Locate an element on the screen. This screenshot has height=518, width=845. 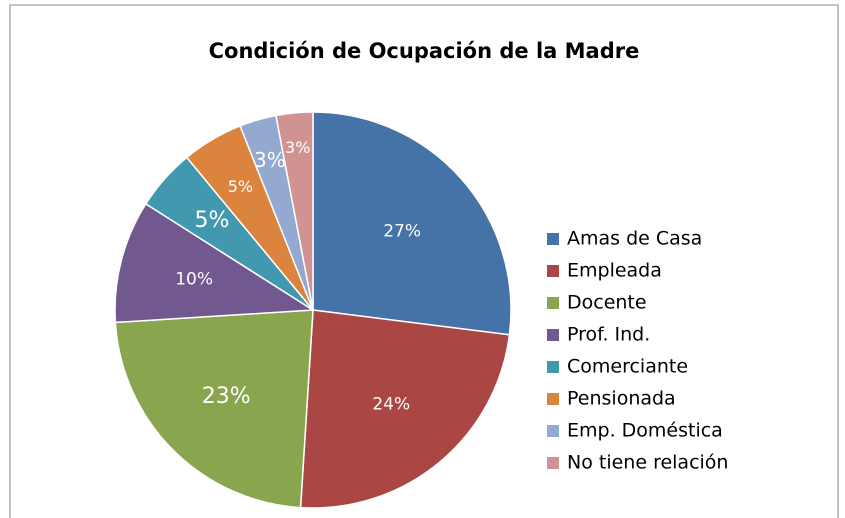
legend-text: Docente is located at coordinates (607, 303).